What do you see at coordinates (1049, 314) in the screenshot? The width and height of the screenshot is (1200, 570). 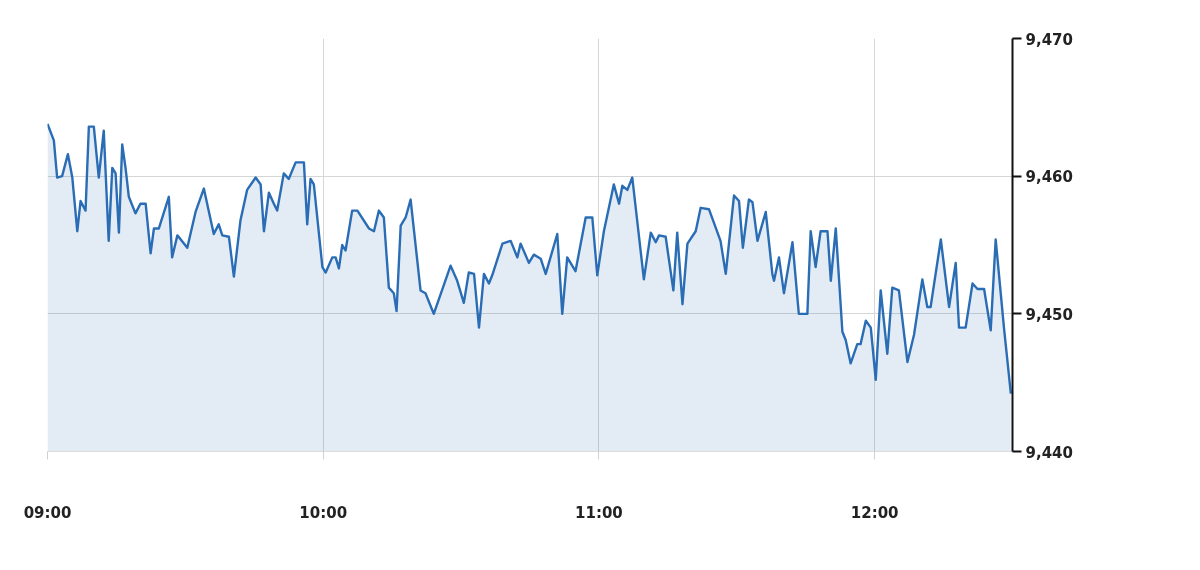 I see `y-tick-label: 9,450` at bounding box center [1049, 314].